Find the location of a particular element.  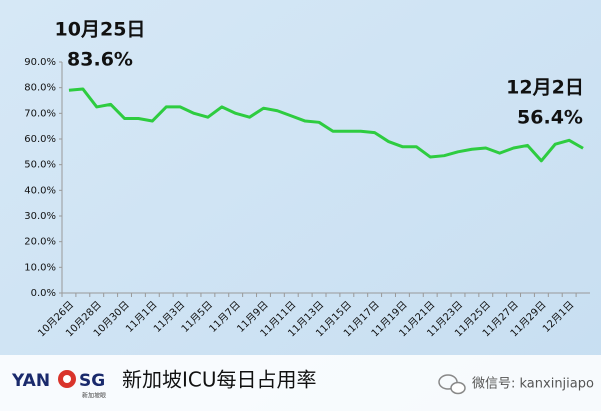

logo: SG is located at coordinates (92, 381).